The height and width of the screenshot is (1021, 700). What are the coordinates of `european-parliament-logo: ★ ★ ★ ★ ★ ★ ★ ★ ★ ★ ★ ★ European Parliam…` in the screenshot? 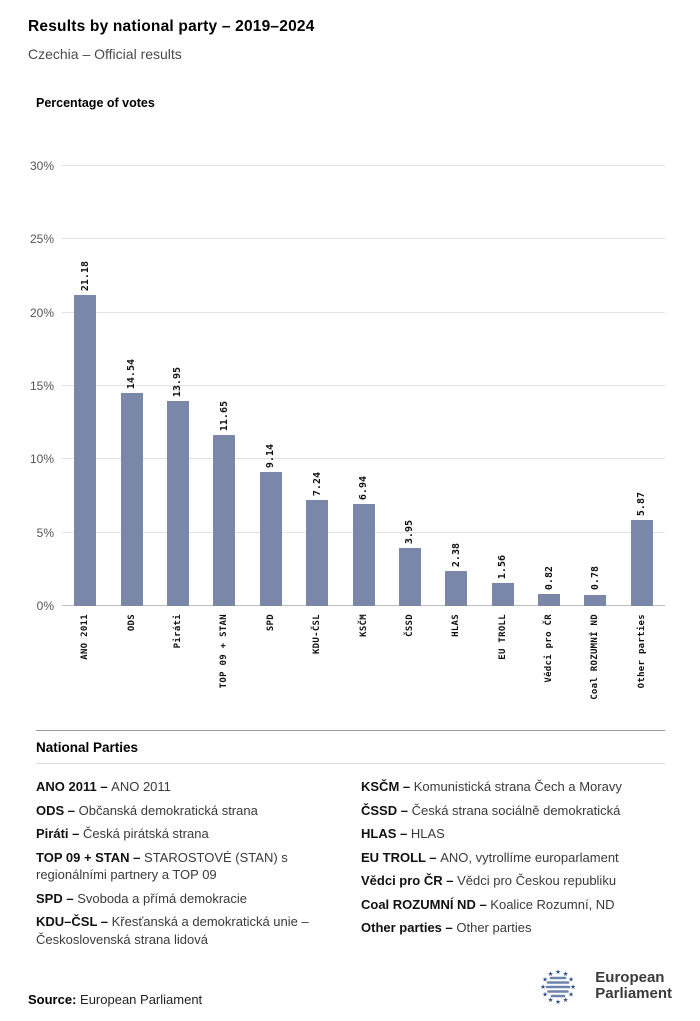 It's located at (600, 986).